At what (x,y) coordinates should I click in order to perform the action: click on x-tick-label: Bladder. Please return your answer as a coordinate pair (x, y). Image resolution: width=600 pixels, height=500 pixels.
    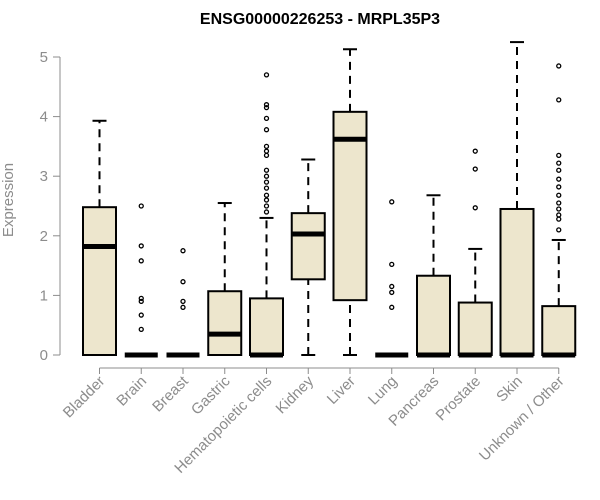
    Looking at the image, I should click on (84, 397).